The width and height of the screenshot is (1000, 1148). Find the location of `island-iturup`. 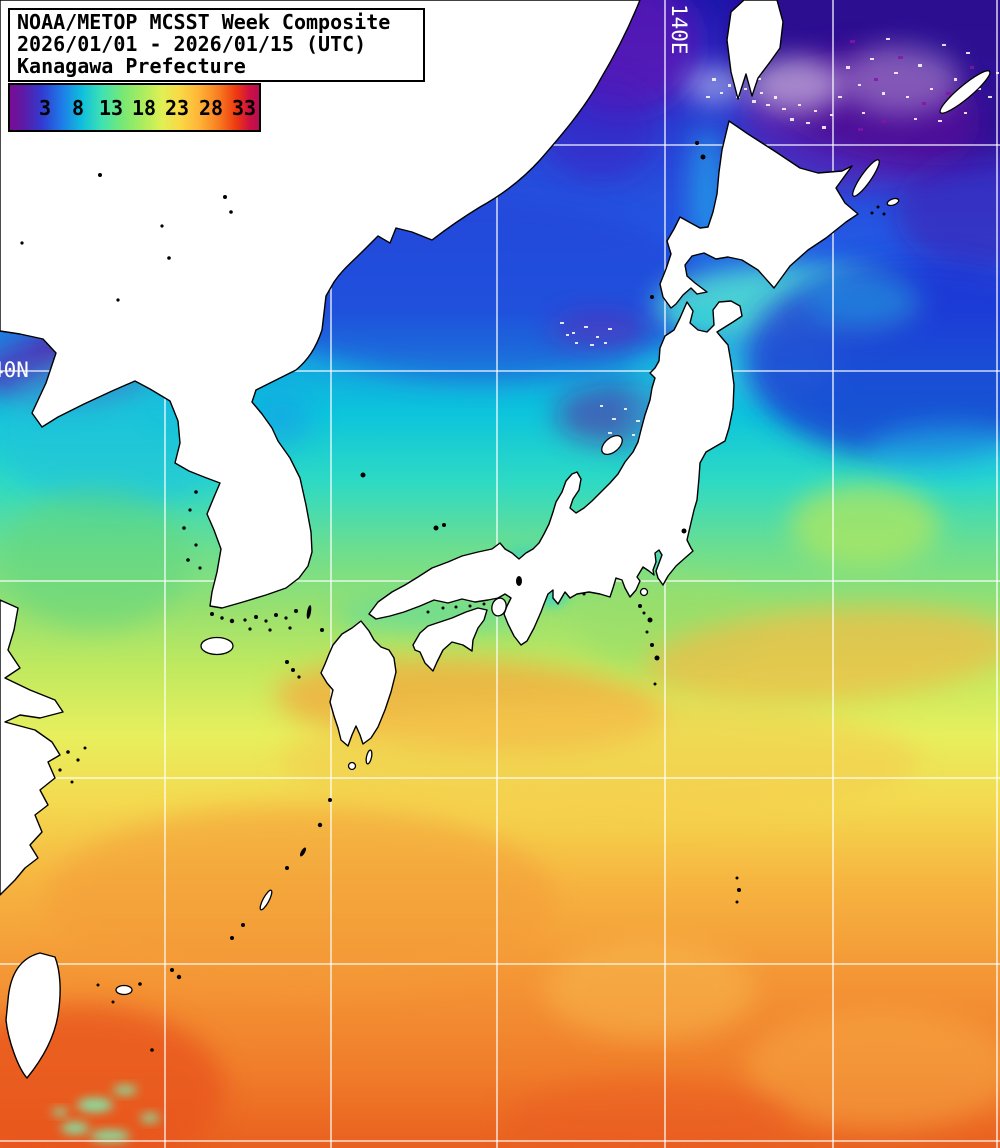

island-iturup is located at coordinates (965, 92).